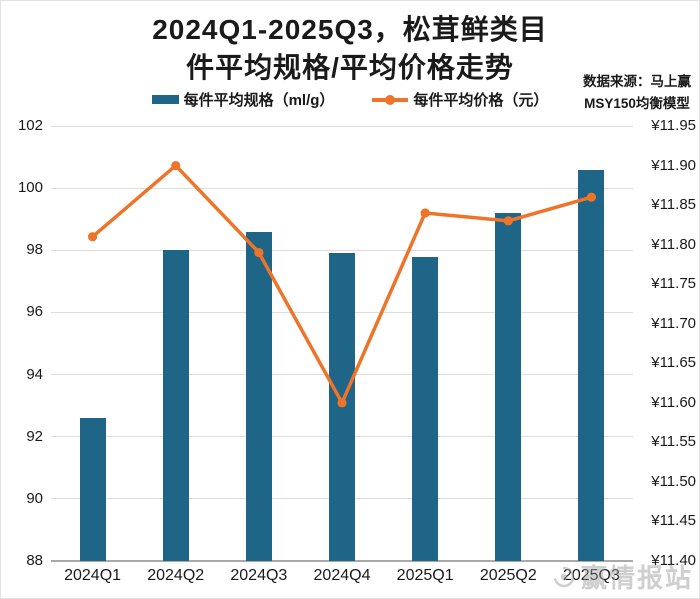 This screenshot has height=599, width=700. What do you see at coordinates (673, 125) in the screenshot?
I see `right-axis-tick: ¥11.95` at bounding box center [673, 125].